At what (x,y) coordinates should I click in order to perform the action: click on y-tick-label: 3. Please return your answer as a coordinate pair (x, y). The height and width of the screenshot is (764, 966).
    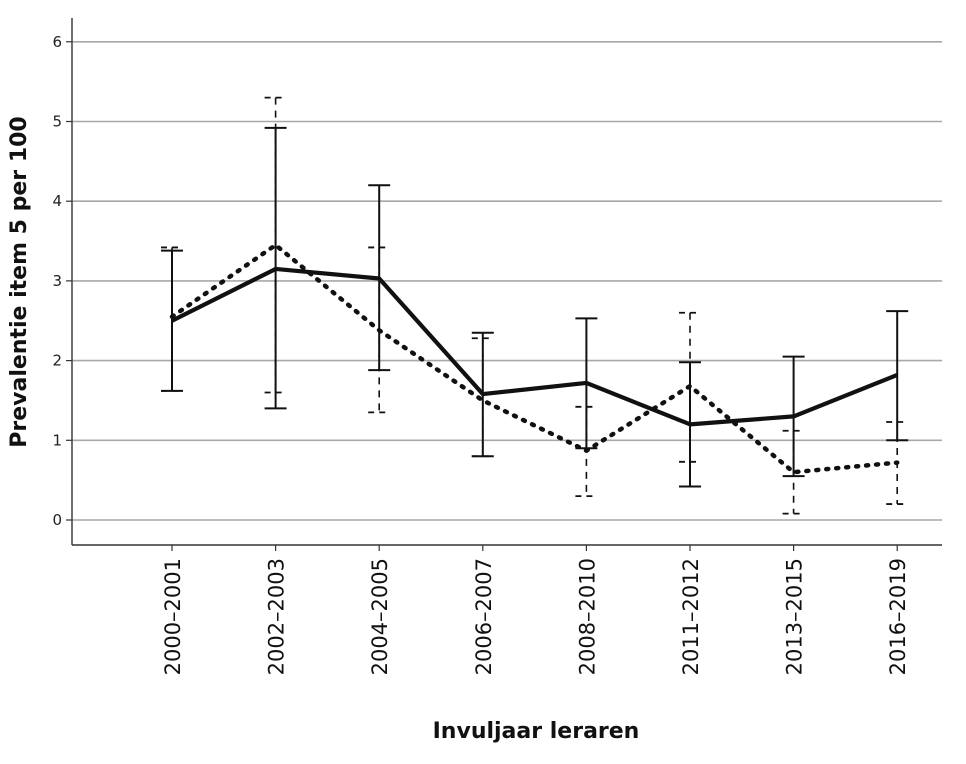
    Looking at the image, I should click on (57, 281).